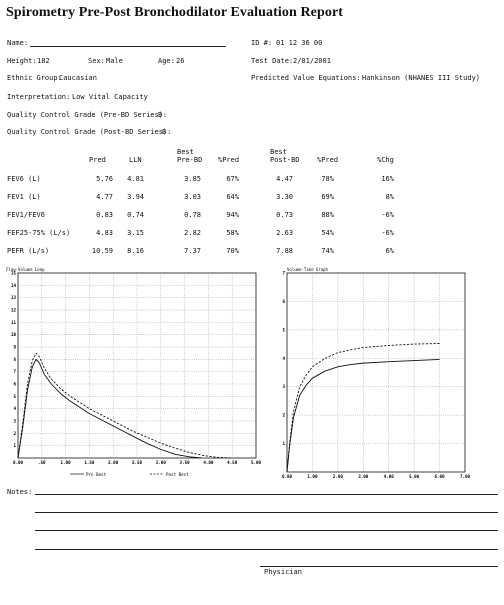 This screenshot has height=605, width=504. I want to click on row-ratio-chg: -6%, so click(387, 215).